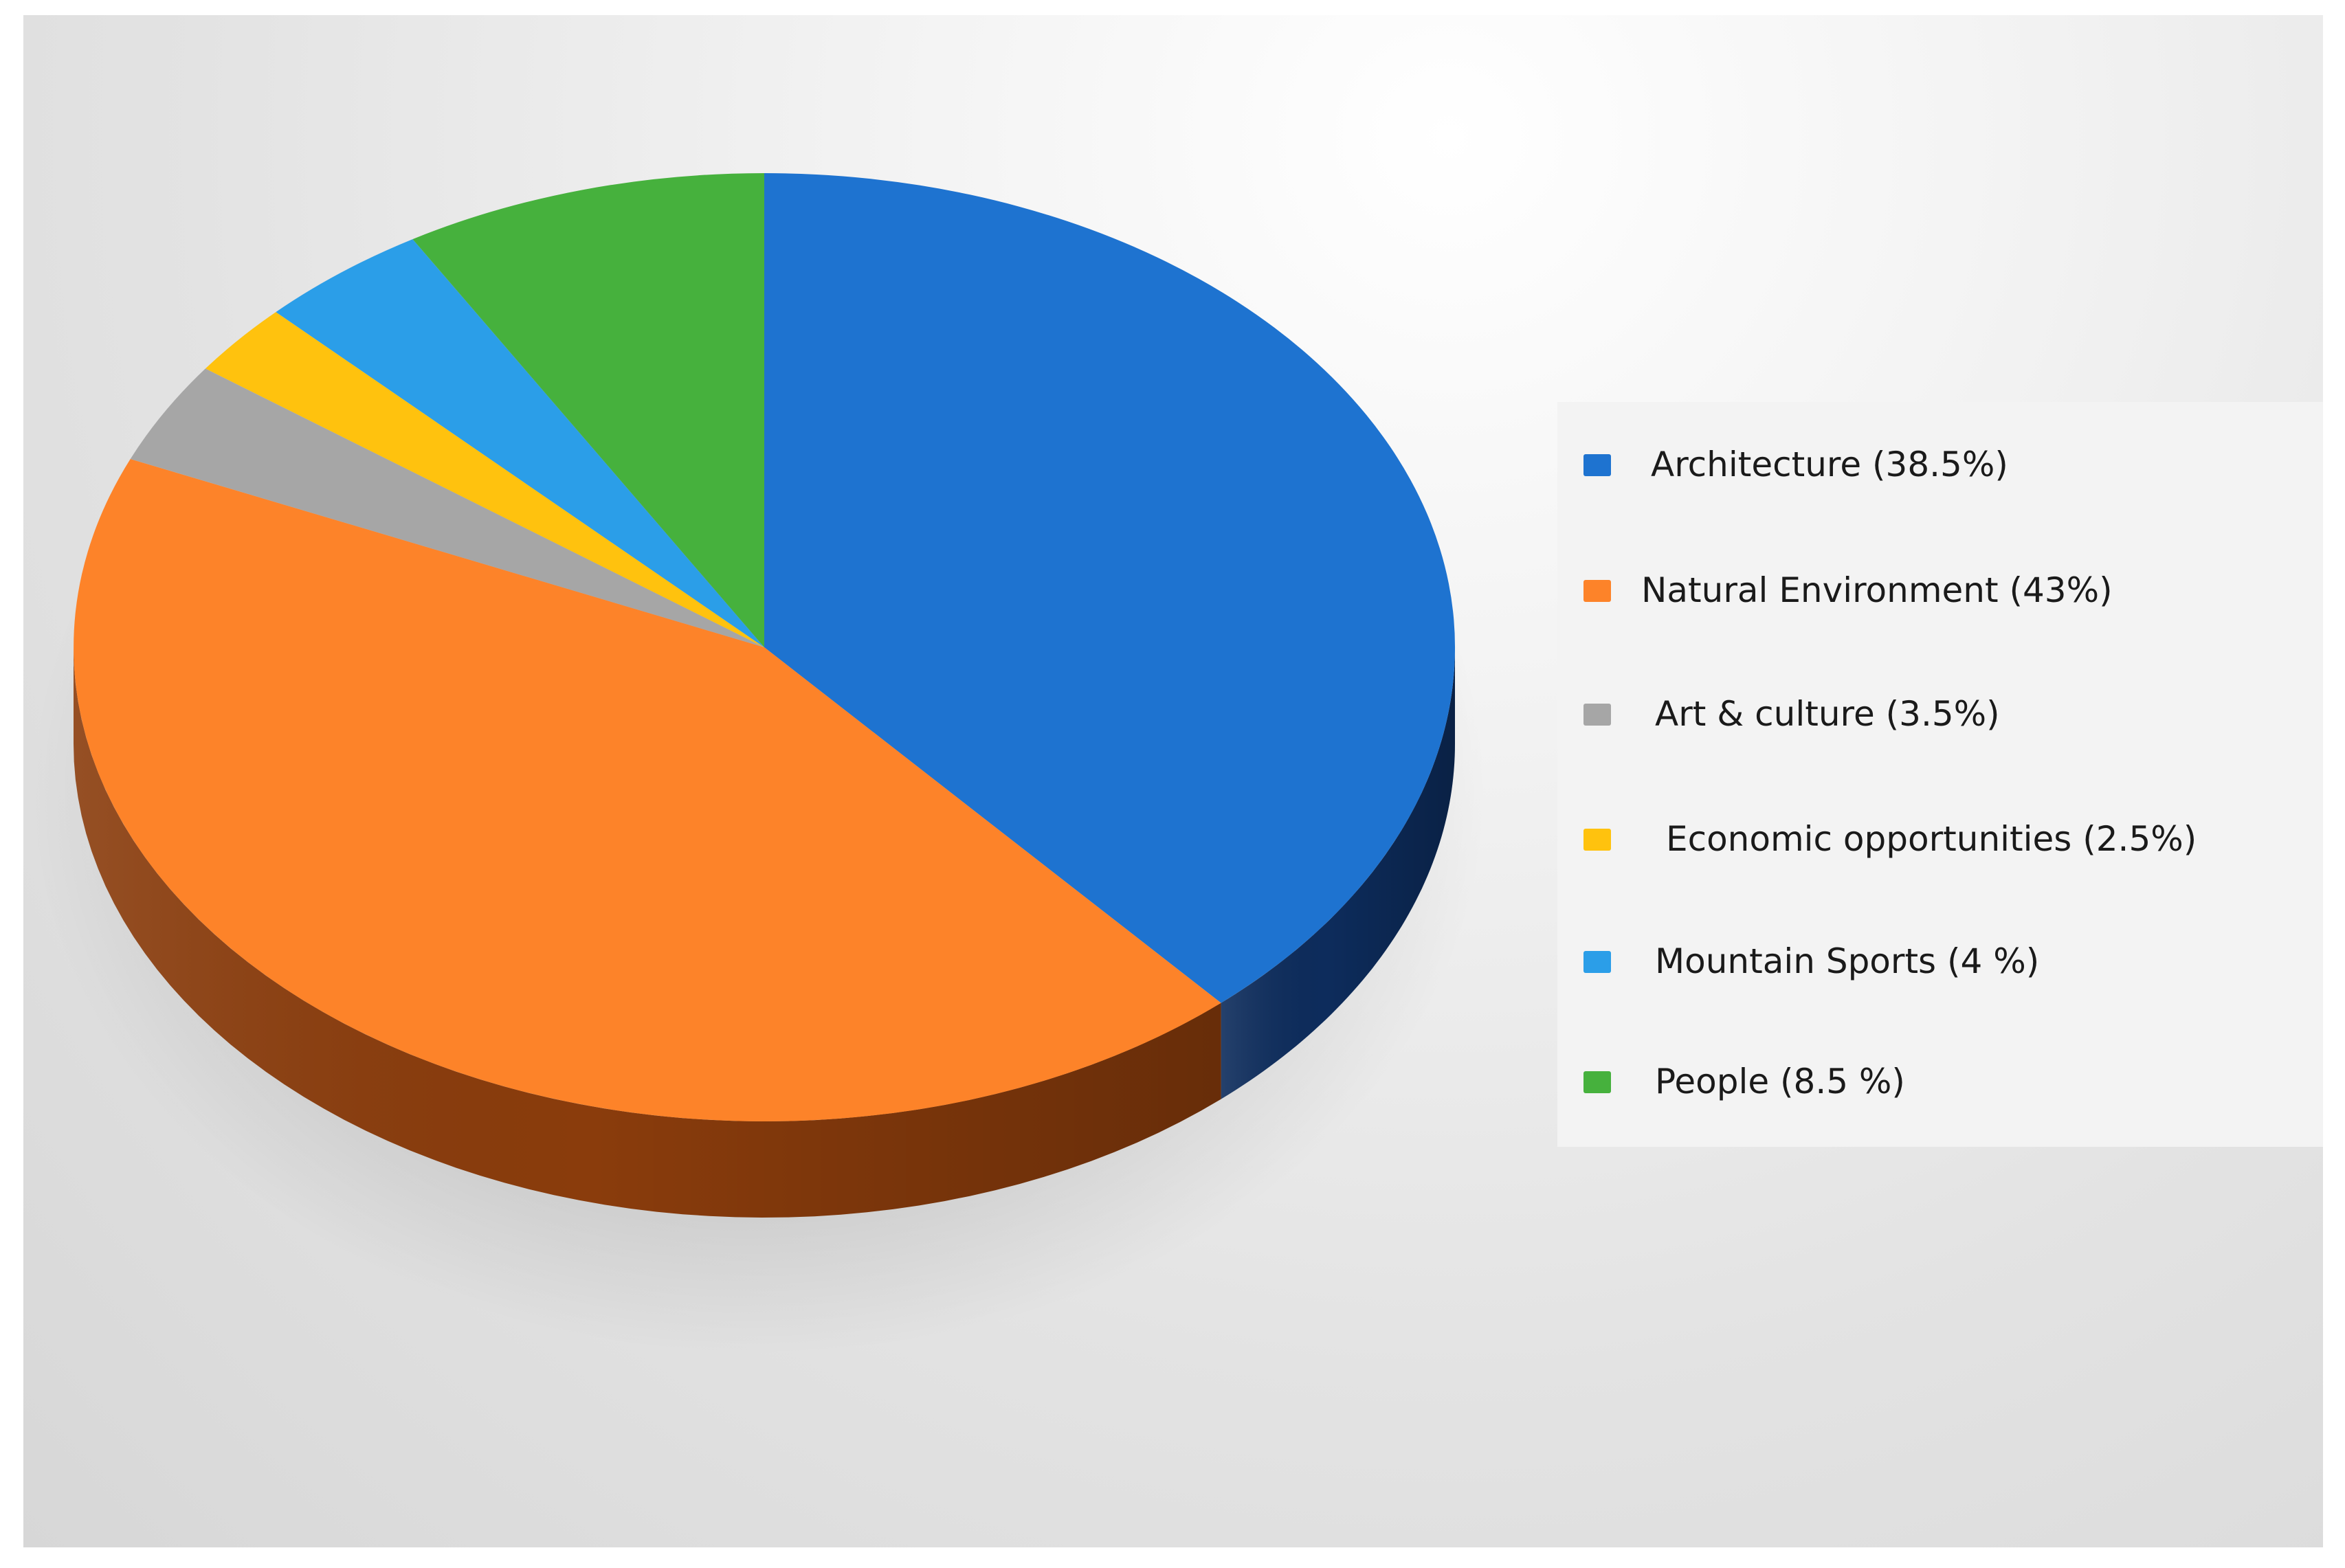  I want to click on legend-item-mountain-sports: Mountain Sports (4 %), so click(1935, 962).